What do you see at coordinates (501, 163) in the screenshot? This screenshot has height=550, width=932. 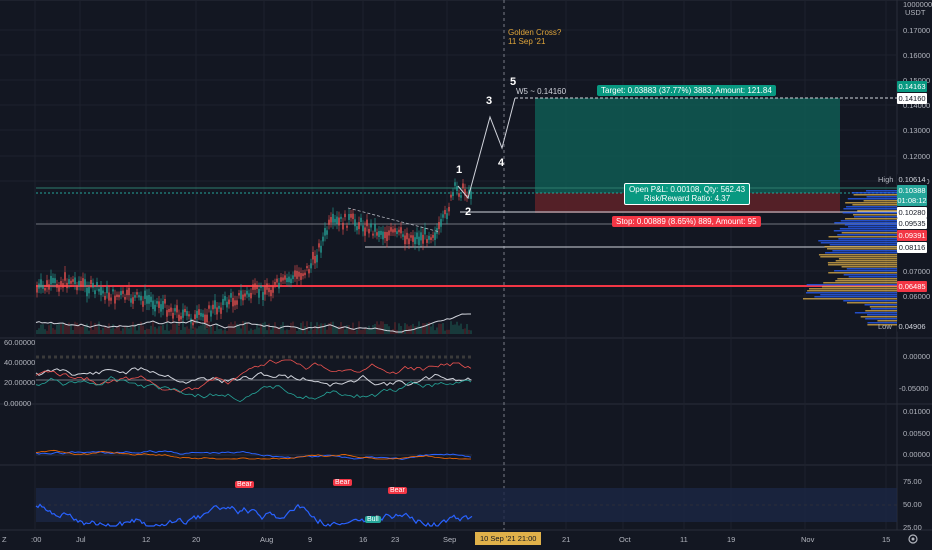 I see `wave-label-4: 4` at bounding box center [501, 163].